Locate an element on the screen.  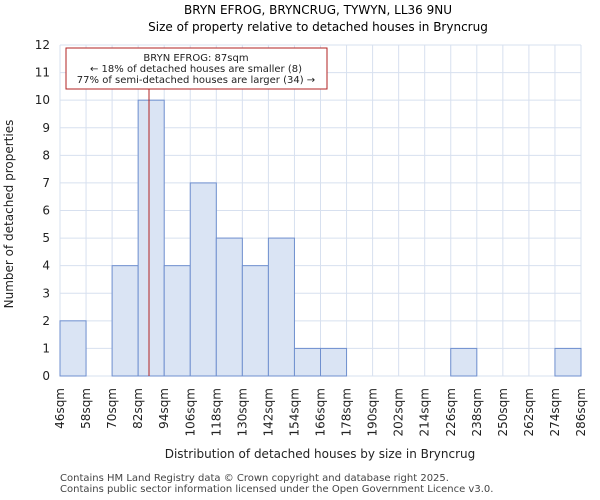
bar-118sqm is located at coordinates (229, 307).